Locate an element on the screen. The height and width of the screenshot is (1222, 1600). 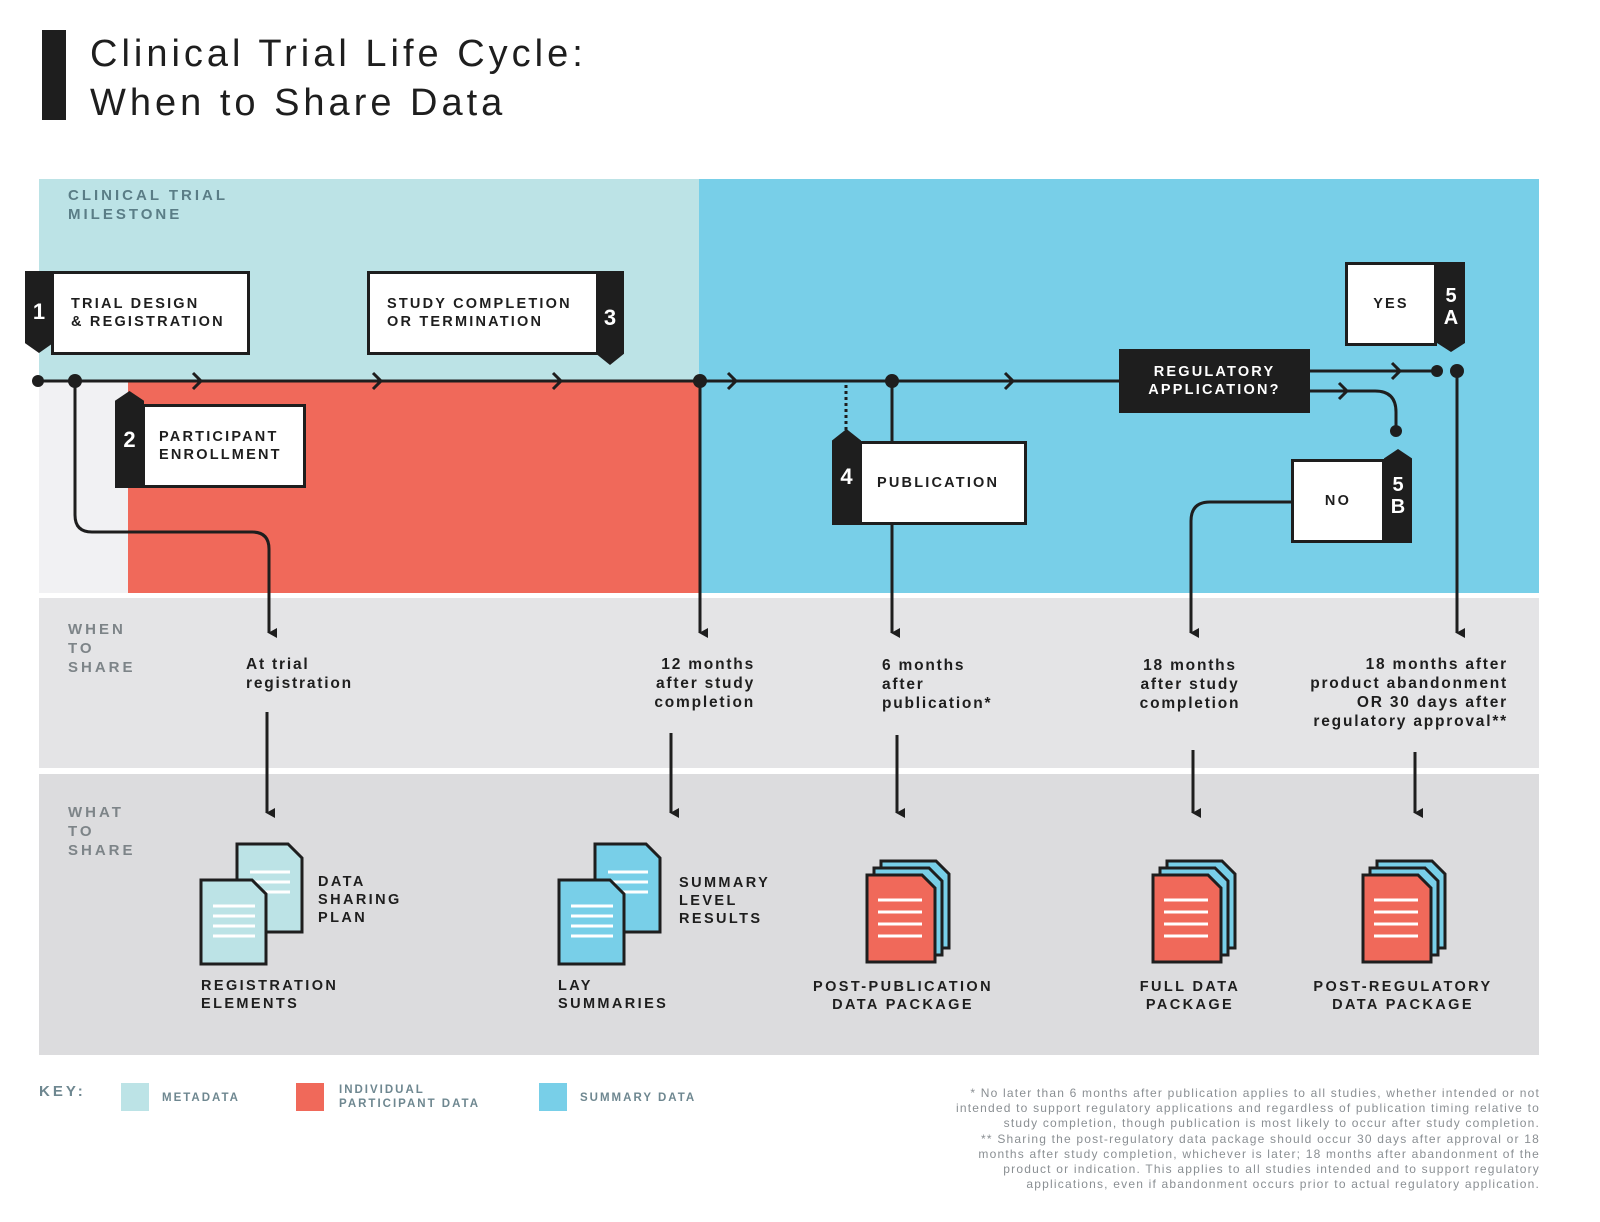
timeline-start-dot is located at coordinates (38, 381).